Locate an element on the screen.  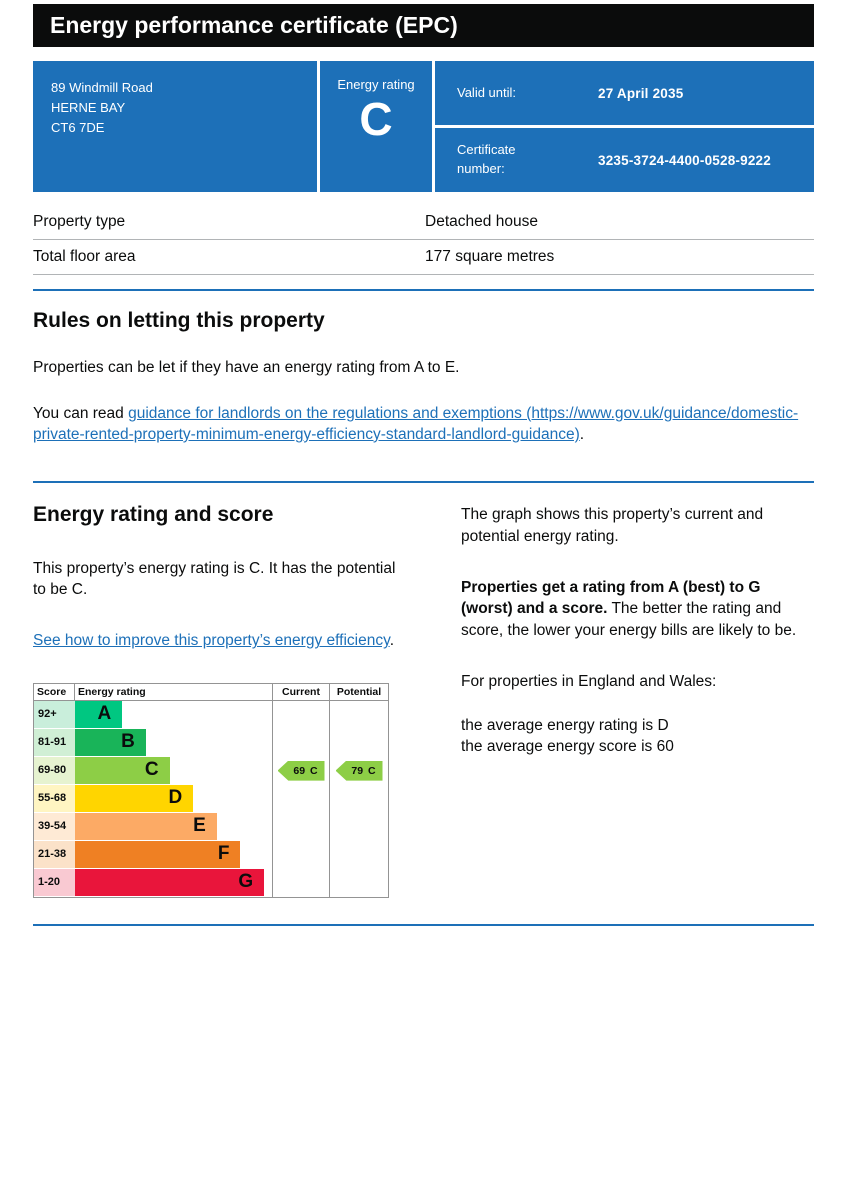
floor-area-label: Total floor area is located at coordinates (84, 256).